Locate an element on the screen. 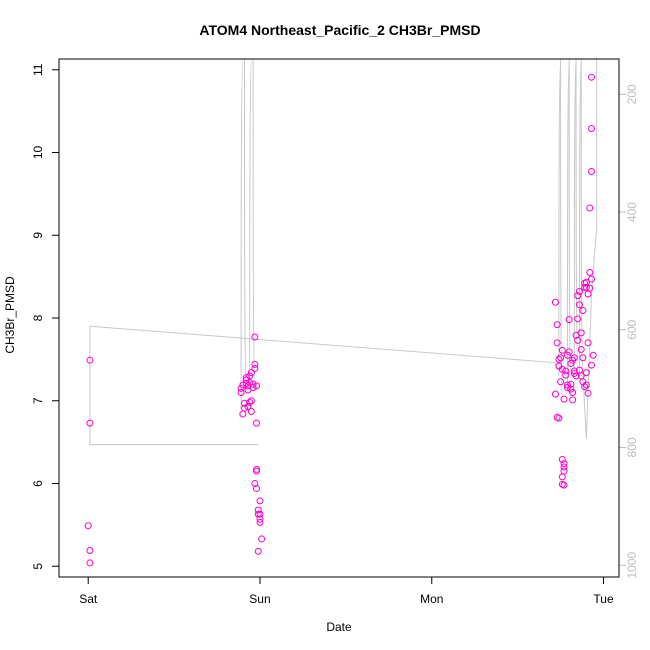 The height and width of the screenshot is (650, 650). track-segment is located at coordinates (174, 386).